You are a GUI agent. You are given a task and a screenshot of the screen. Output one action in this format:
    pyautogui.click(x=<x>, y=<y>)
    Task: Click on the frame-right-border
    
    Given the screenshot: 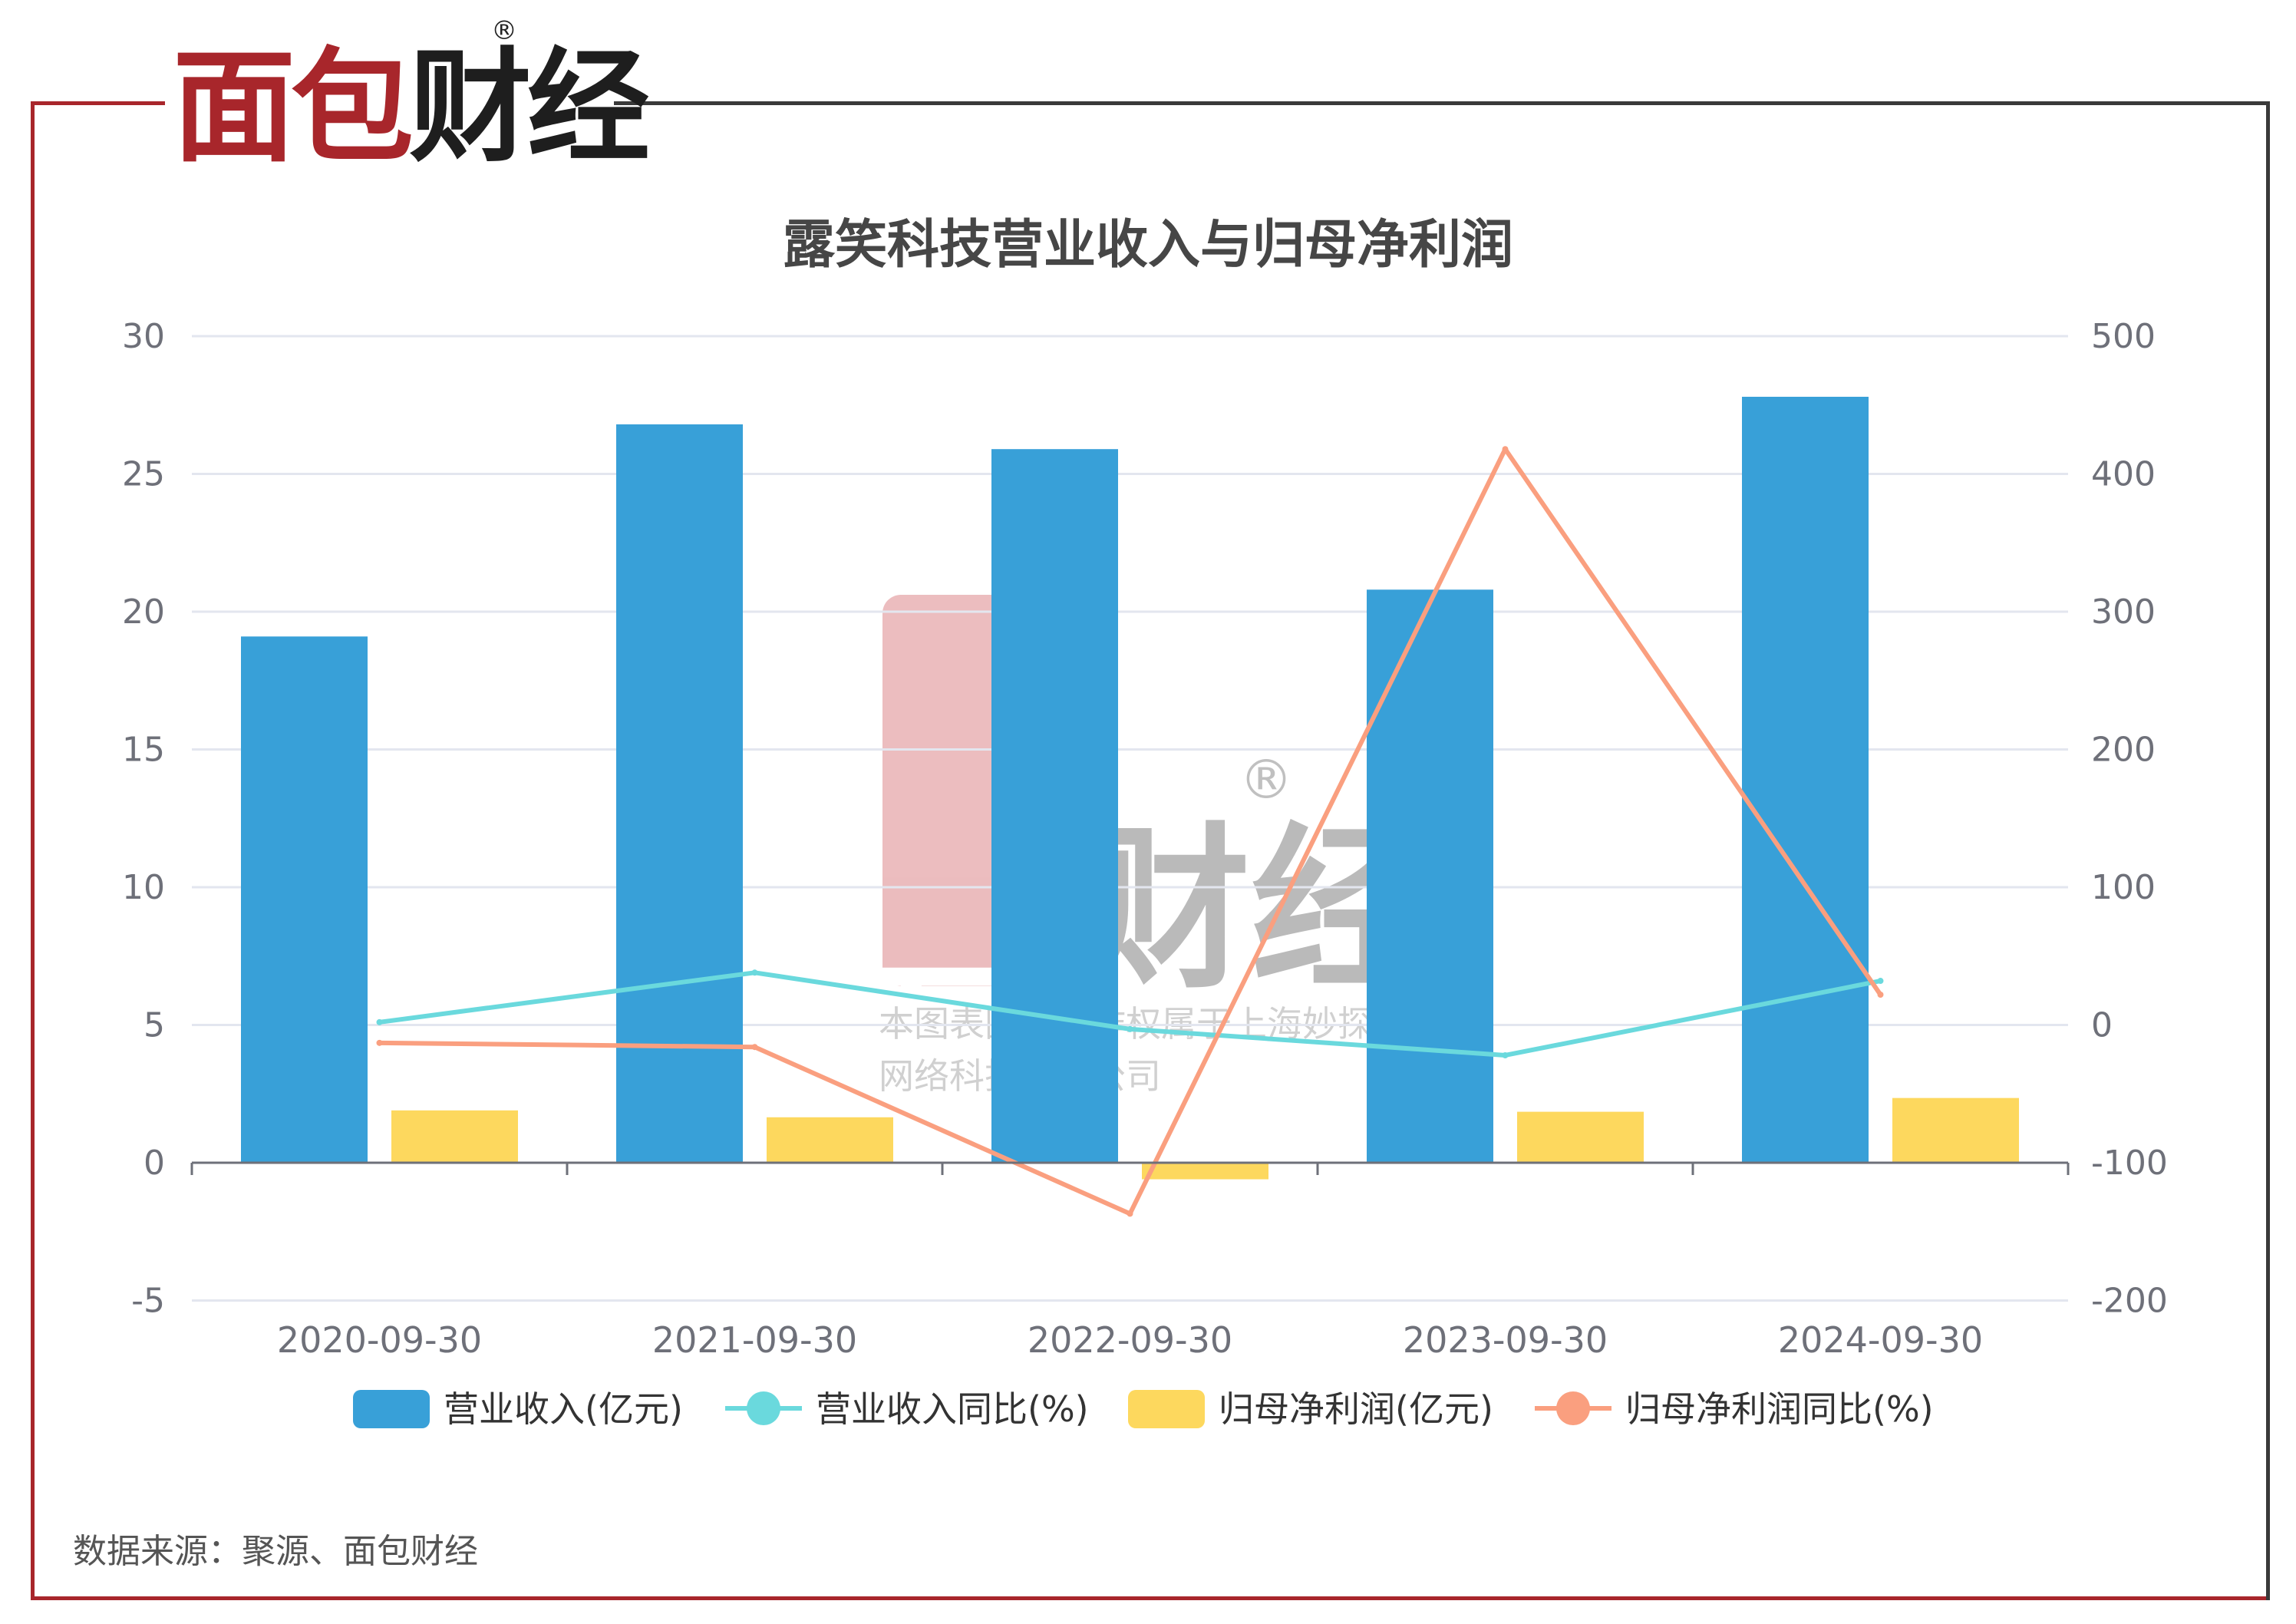 What is the action you would take?
    pyautogui.click(x=2268, y=851)
    